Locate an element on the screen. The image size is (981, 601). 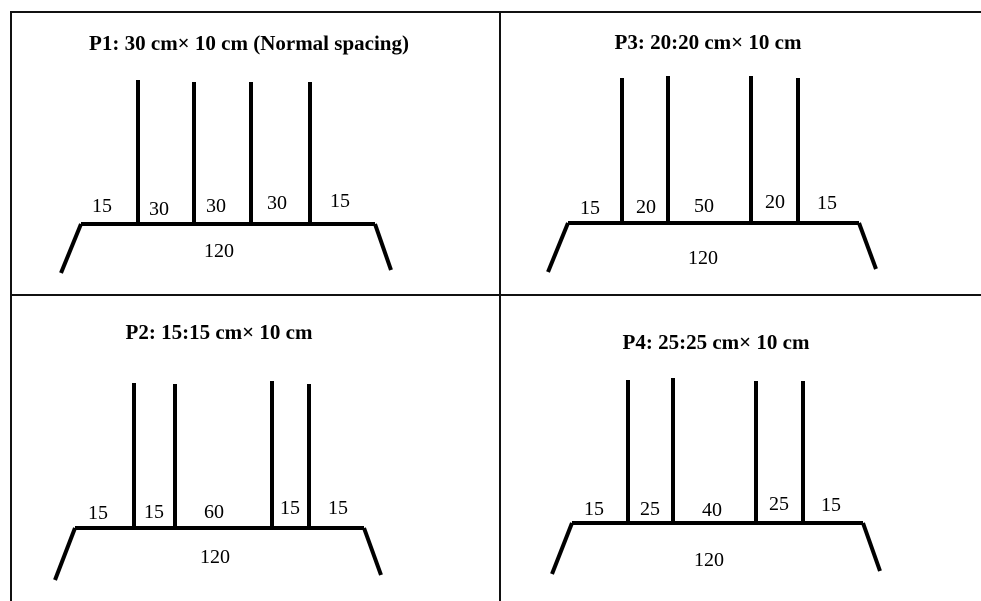
bed-profile-p4 is located at coordinates (716, 476).